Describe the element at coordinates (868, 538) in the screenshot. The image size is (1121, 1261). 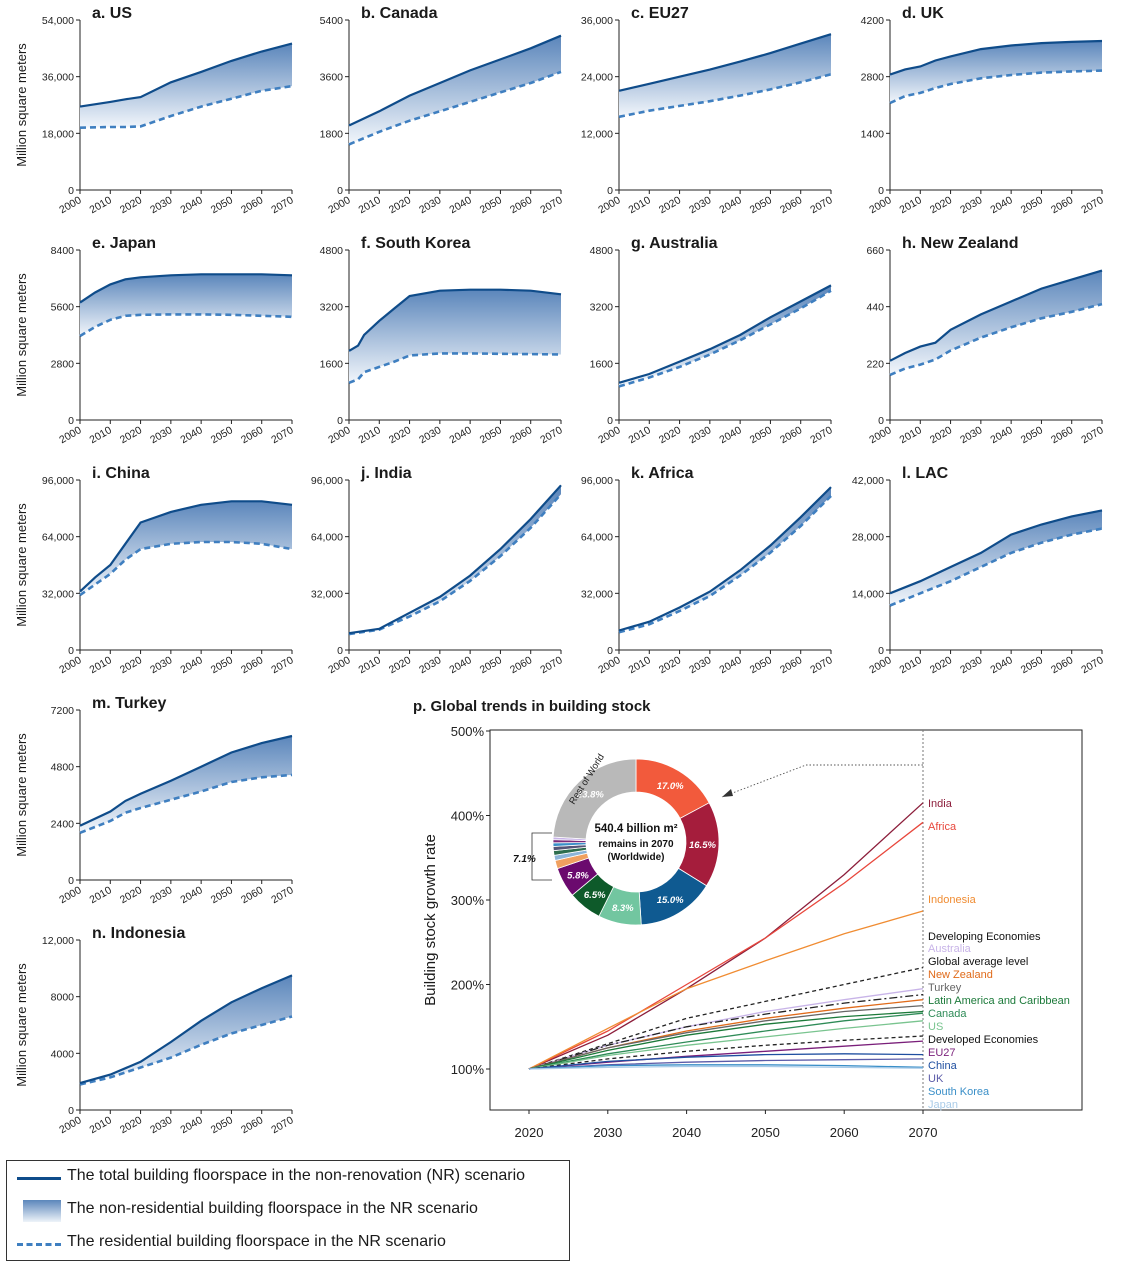
I see `y-tick-label: 28,000` at that location.